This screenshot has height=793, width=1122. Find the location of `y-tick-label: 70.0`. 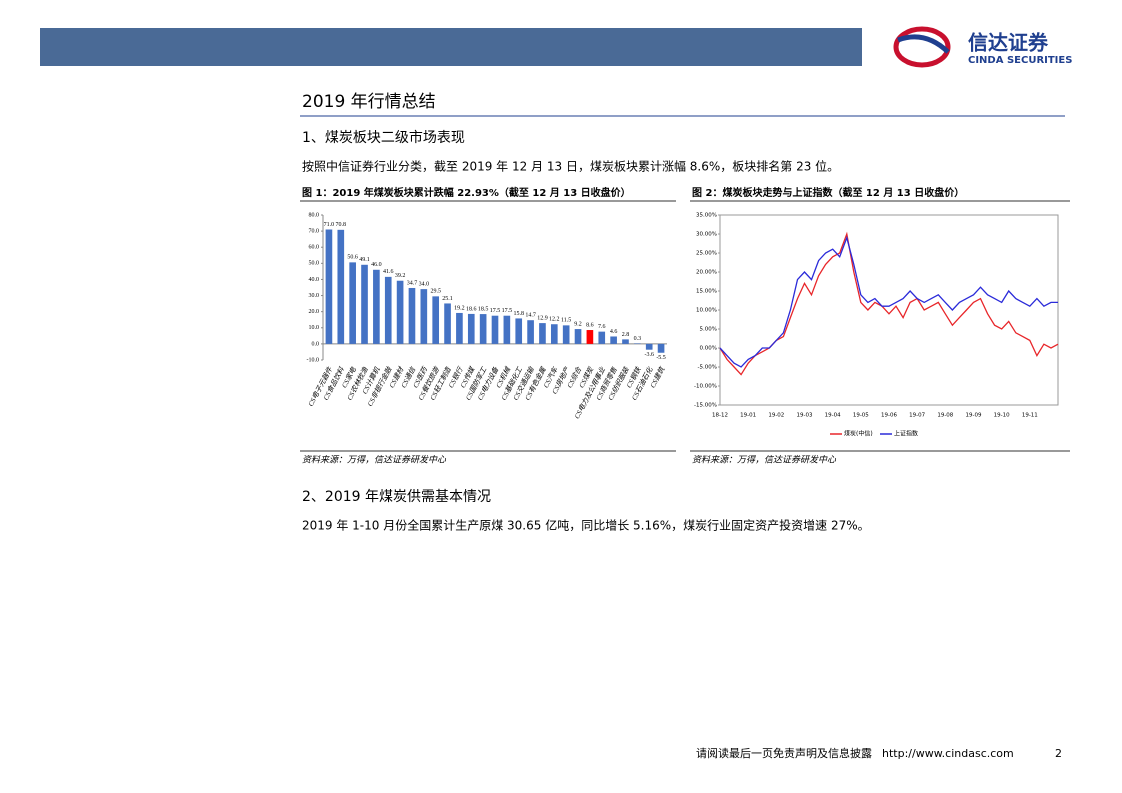

y-tick-label: 70.0 is located at coordinates (314, 231).